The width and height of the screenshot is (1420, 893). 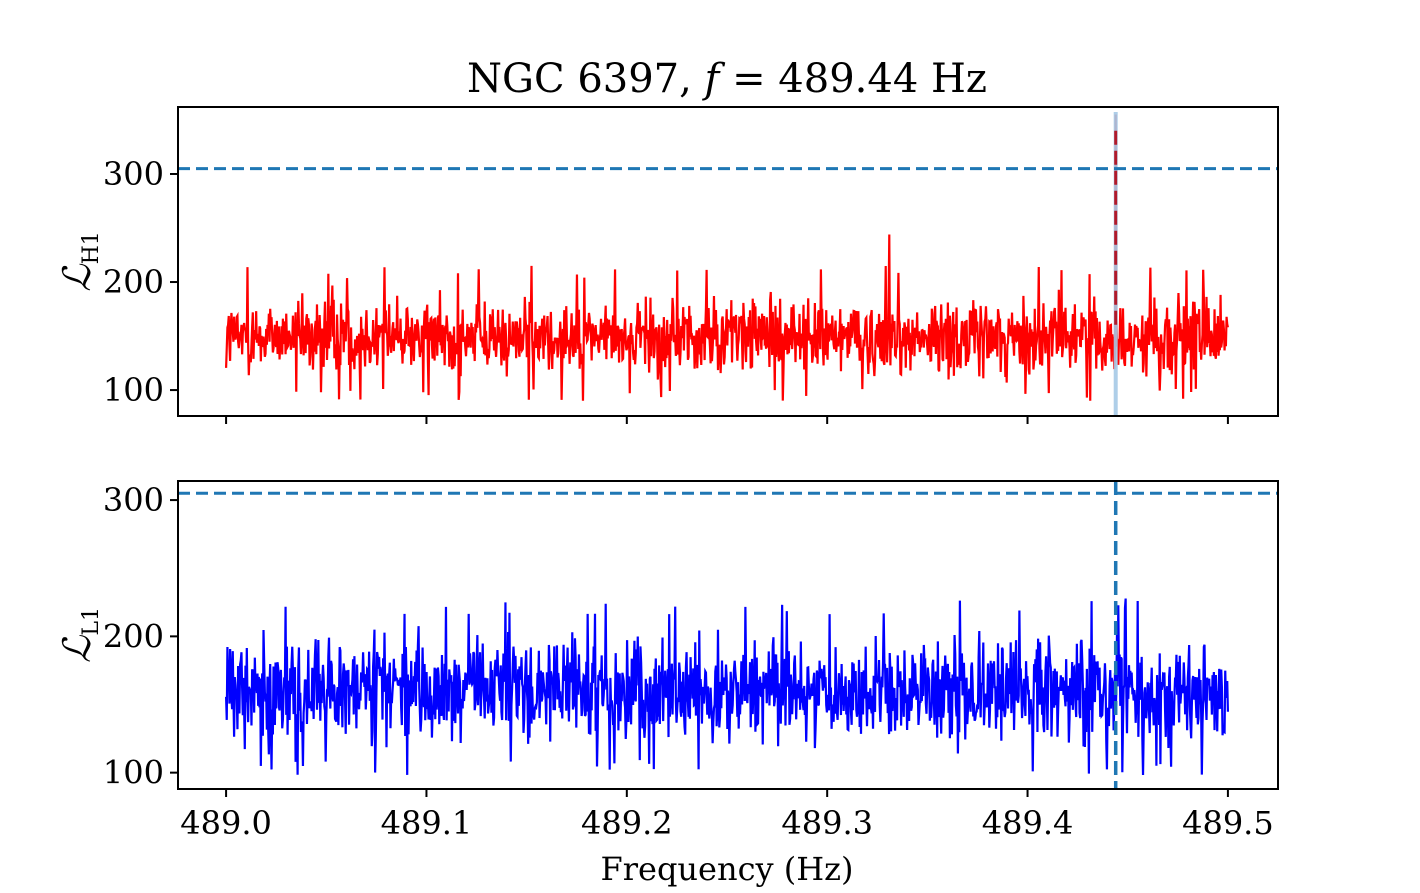 I want to click on y-axis-label-h1: ℒH1, so click(x=79, y=261).